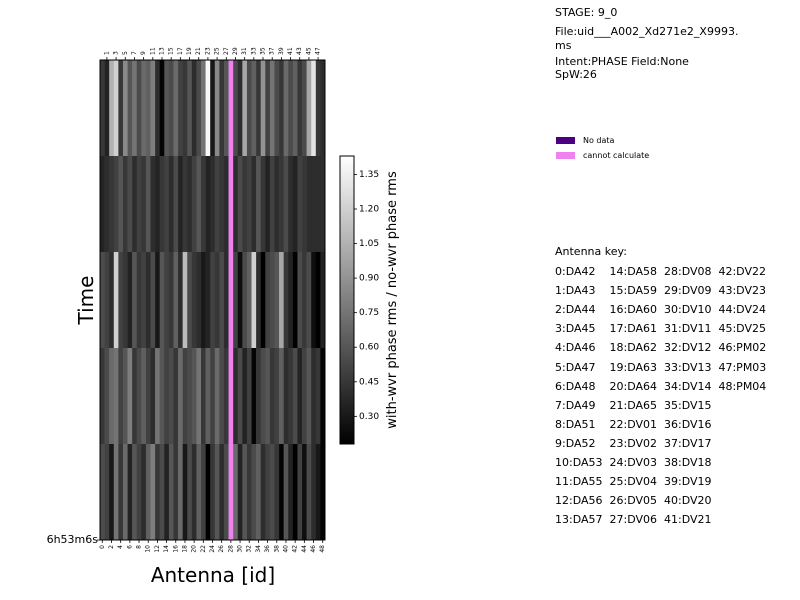 This screenshot has height=600, width=800. I want to click on x-tick-label: 32, so click(249, 549).